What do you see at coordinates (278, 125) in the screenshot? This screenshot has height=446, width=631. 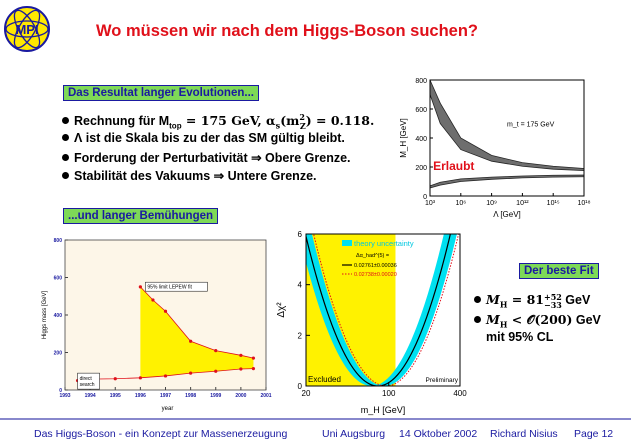 I see `bullet-math-sub: s` at bounding box center [278, 125].